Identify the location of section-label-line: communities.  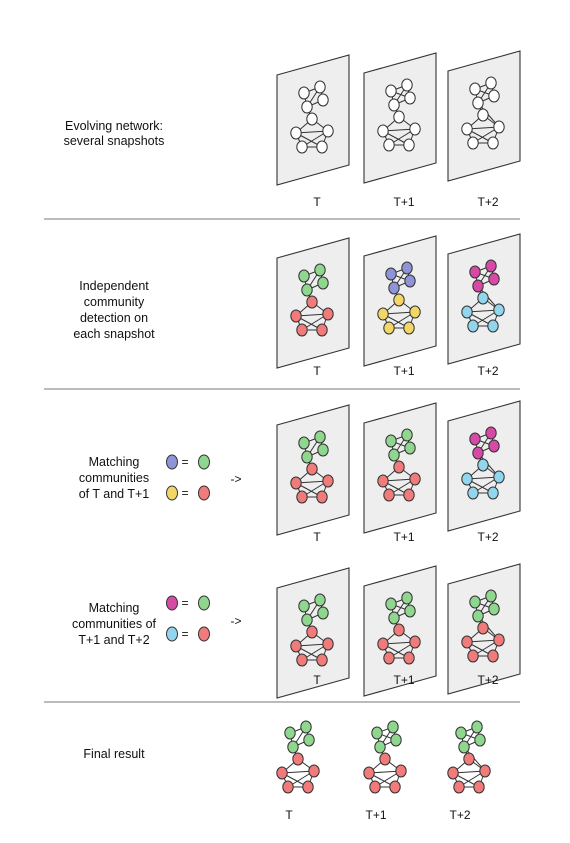
(114, 478).